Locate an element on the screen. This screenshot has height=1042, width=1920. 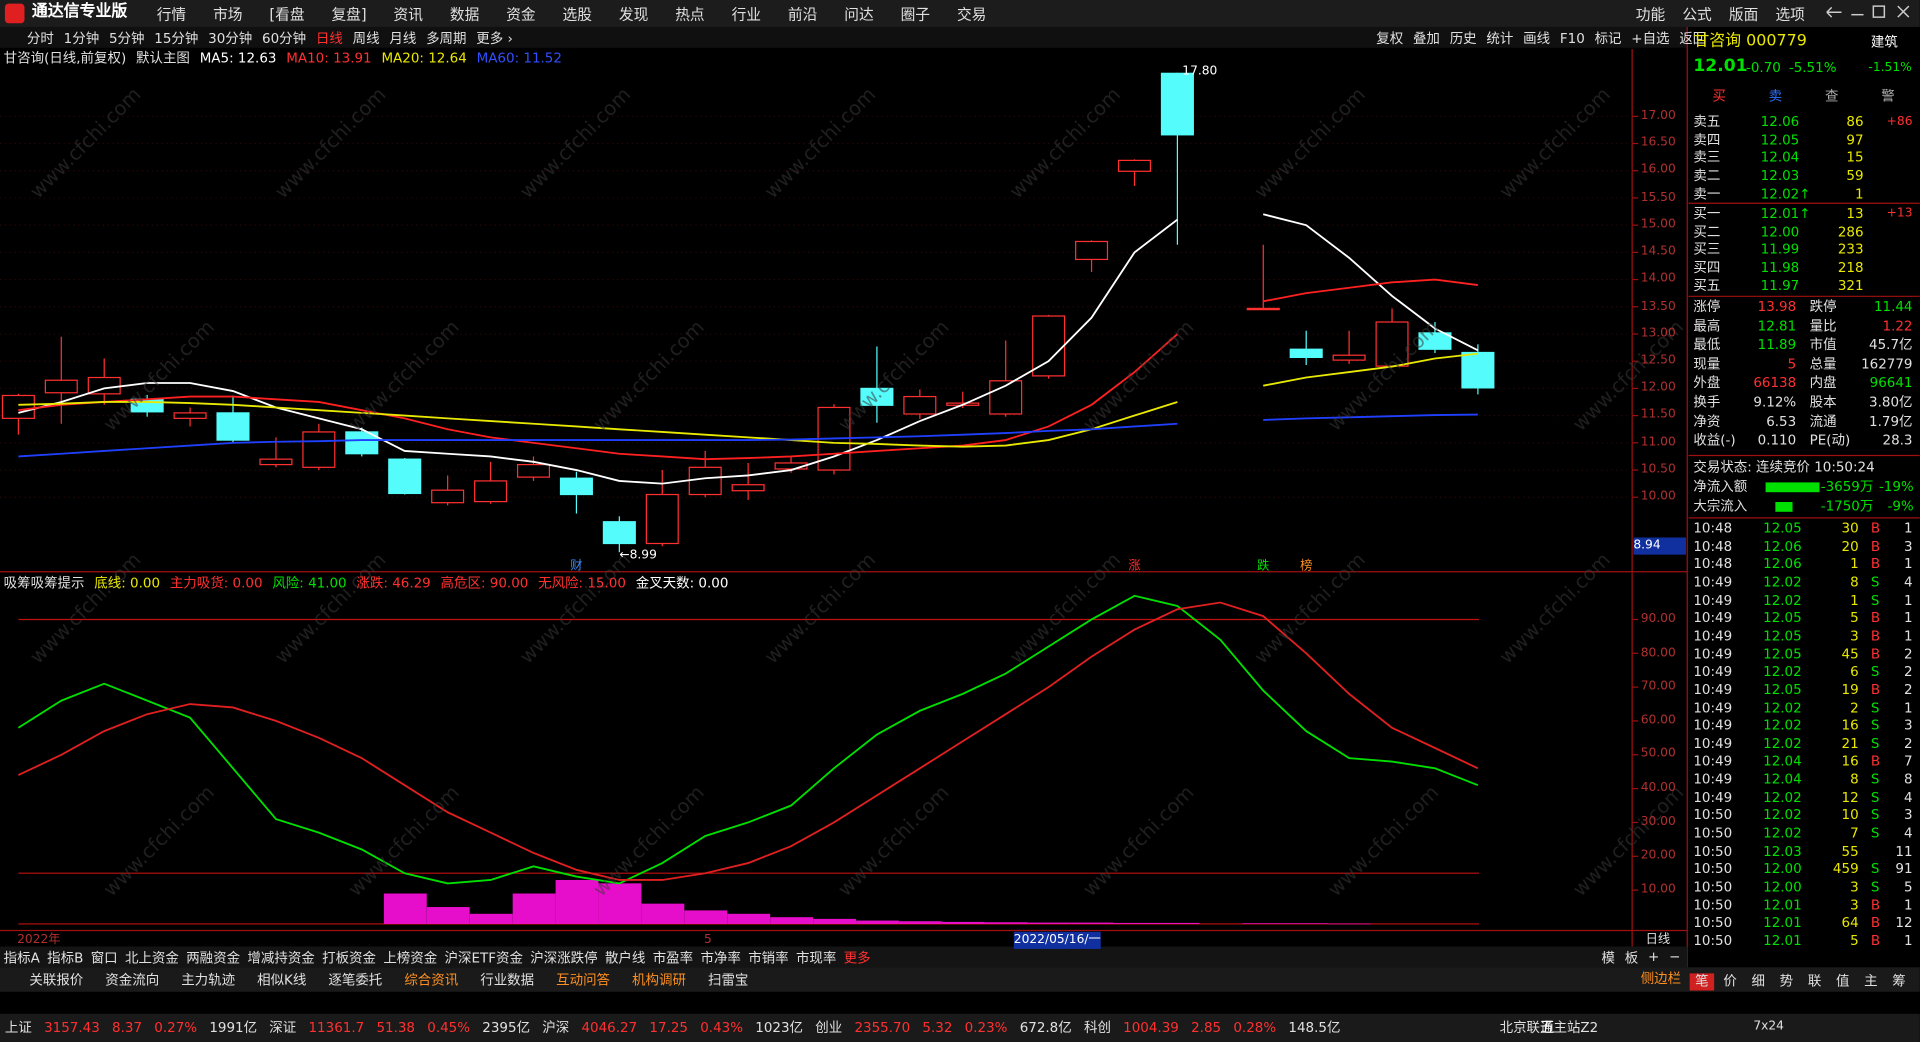
trade-volume: 16 is located at coordinates (1850, 761).